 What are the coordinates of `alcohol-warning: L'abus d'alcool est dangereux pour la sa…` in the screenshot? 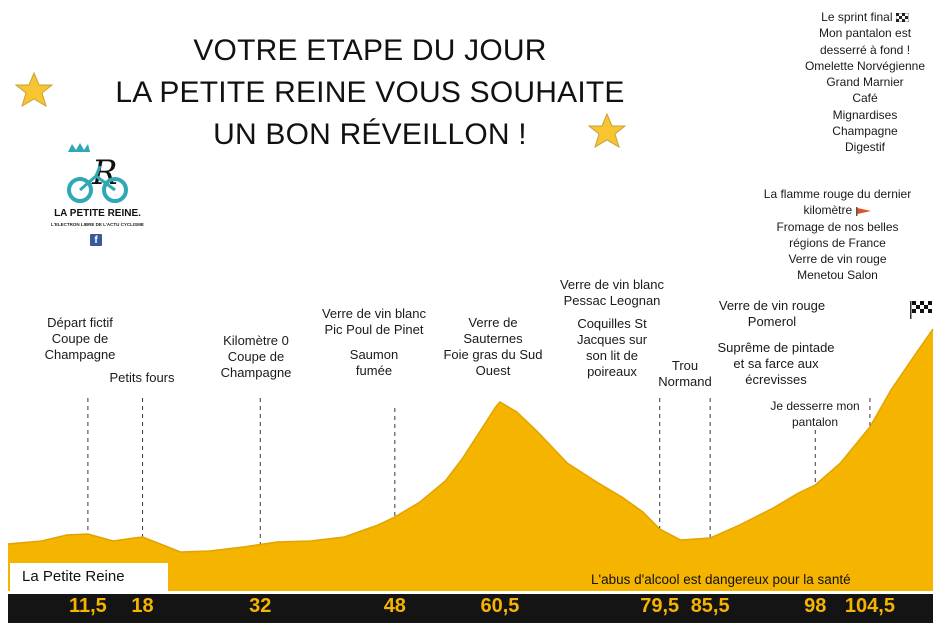 It's located at (721, 579).